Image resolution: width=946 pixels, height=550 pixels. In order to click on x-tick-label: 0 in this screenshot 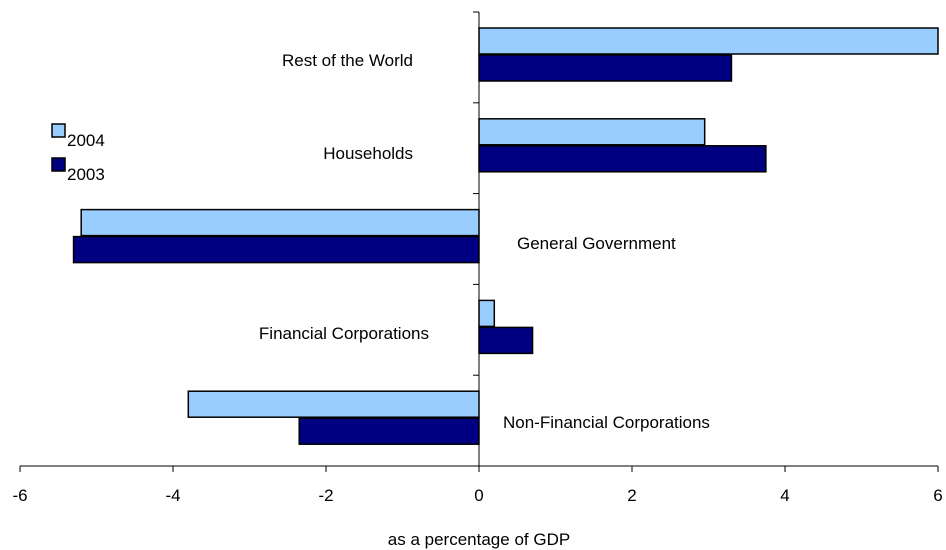, I will do `click(478, 495)`.